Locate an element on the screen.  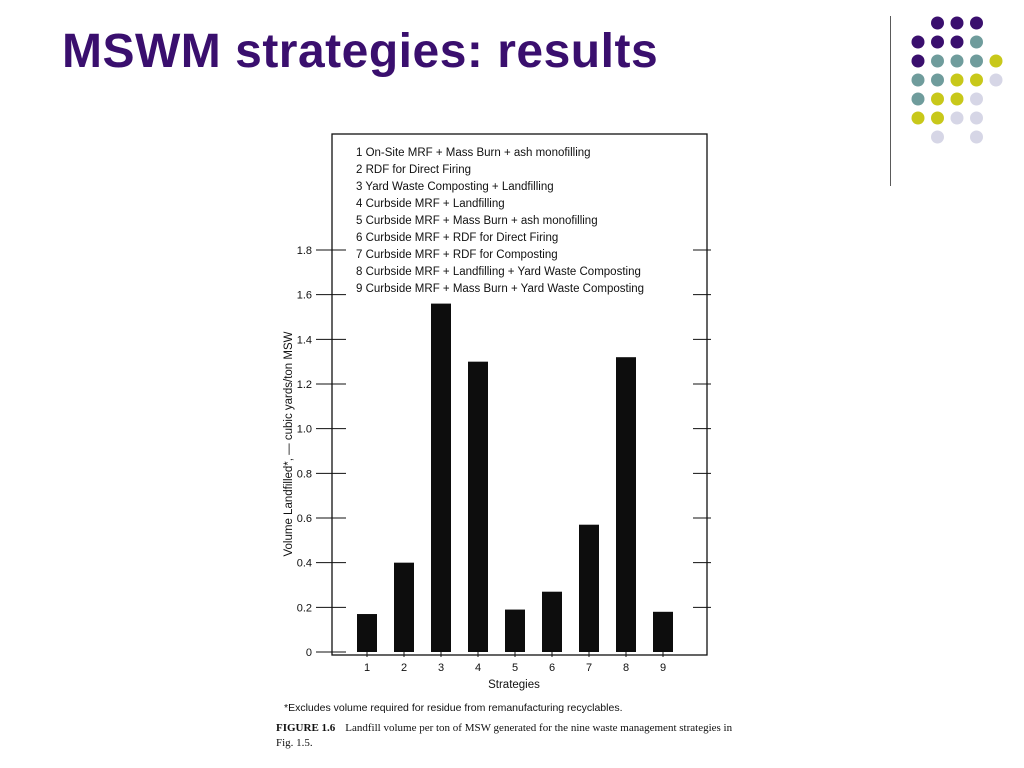
slide-title: MSWM strategies: results is located at coordinates (360, 51).